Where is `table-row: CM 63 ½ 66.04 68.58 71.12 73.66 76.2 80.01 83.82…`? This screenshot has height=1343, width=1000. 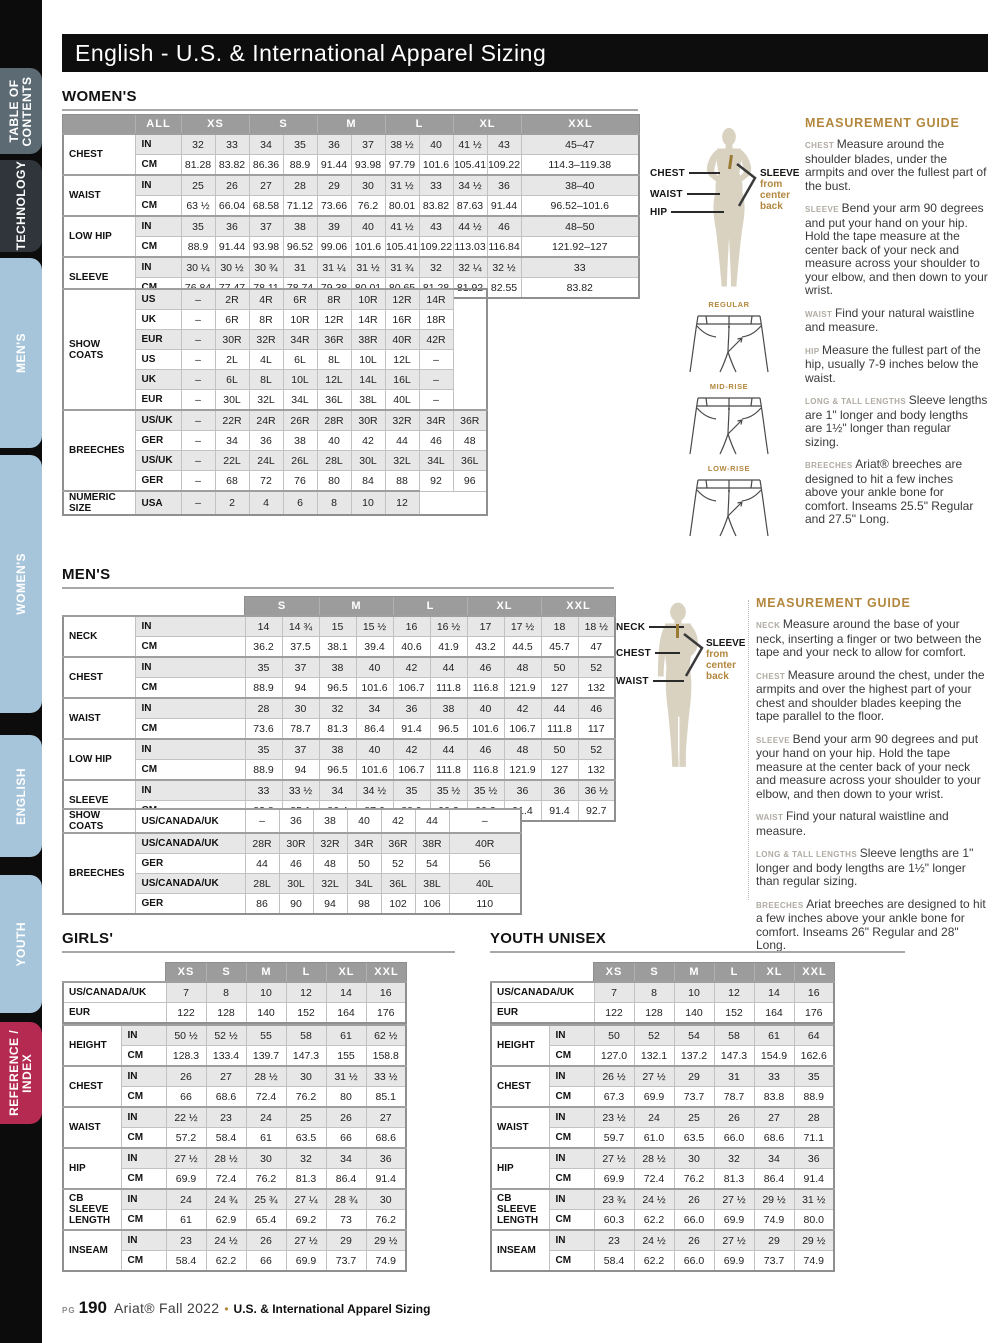 table-row: CM 63 ½ 66.04 68.58 71.12 73.66 76.2 80.01 83.82… is located at coordinates (351, 206).